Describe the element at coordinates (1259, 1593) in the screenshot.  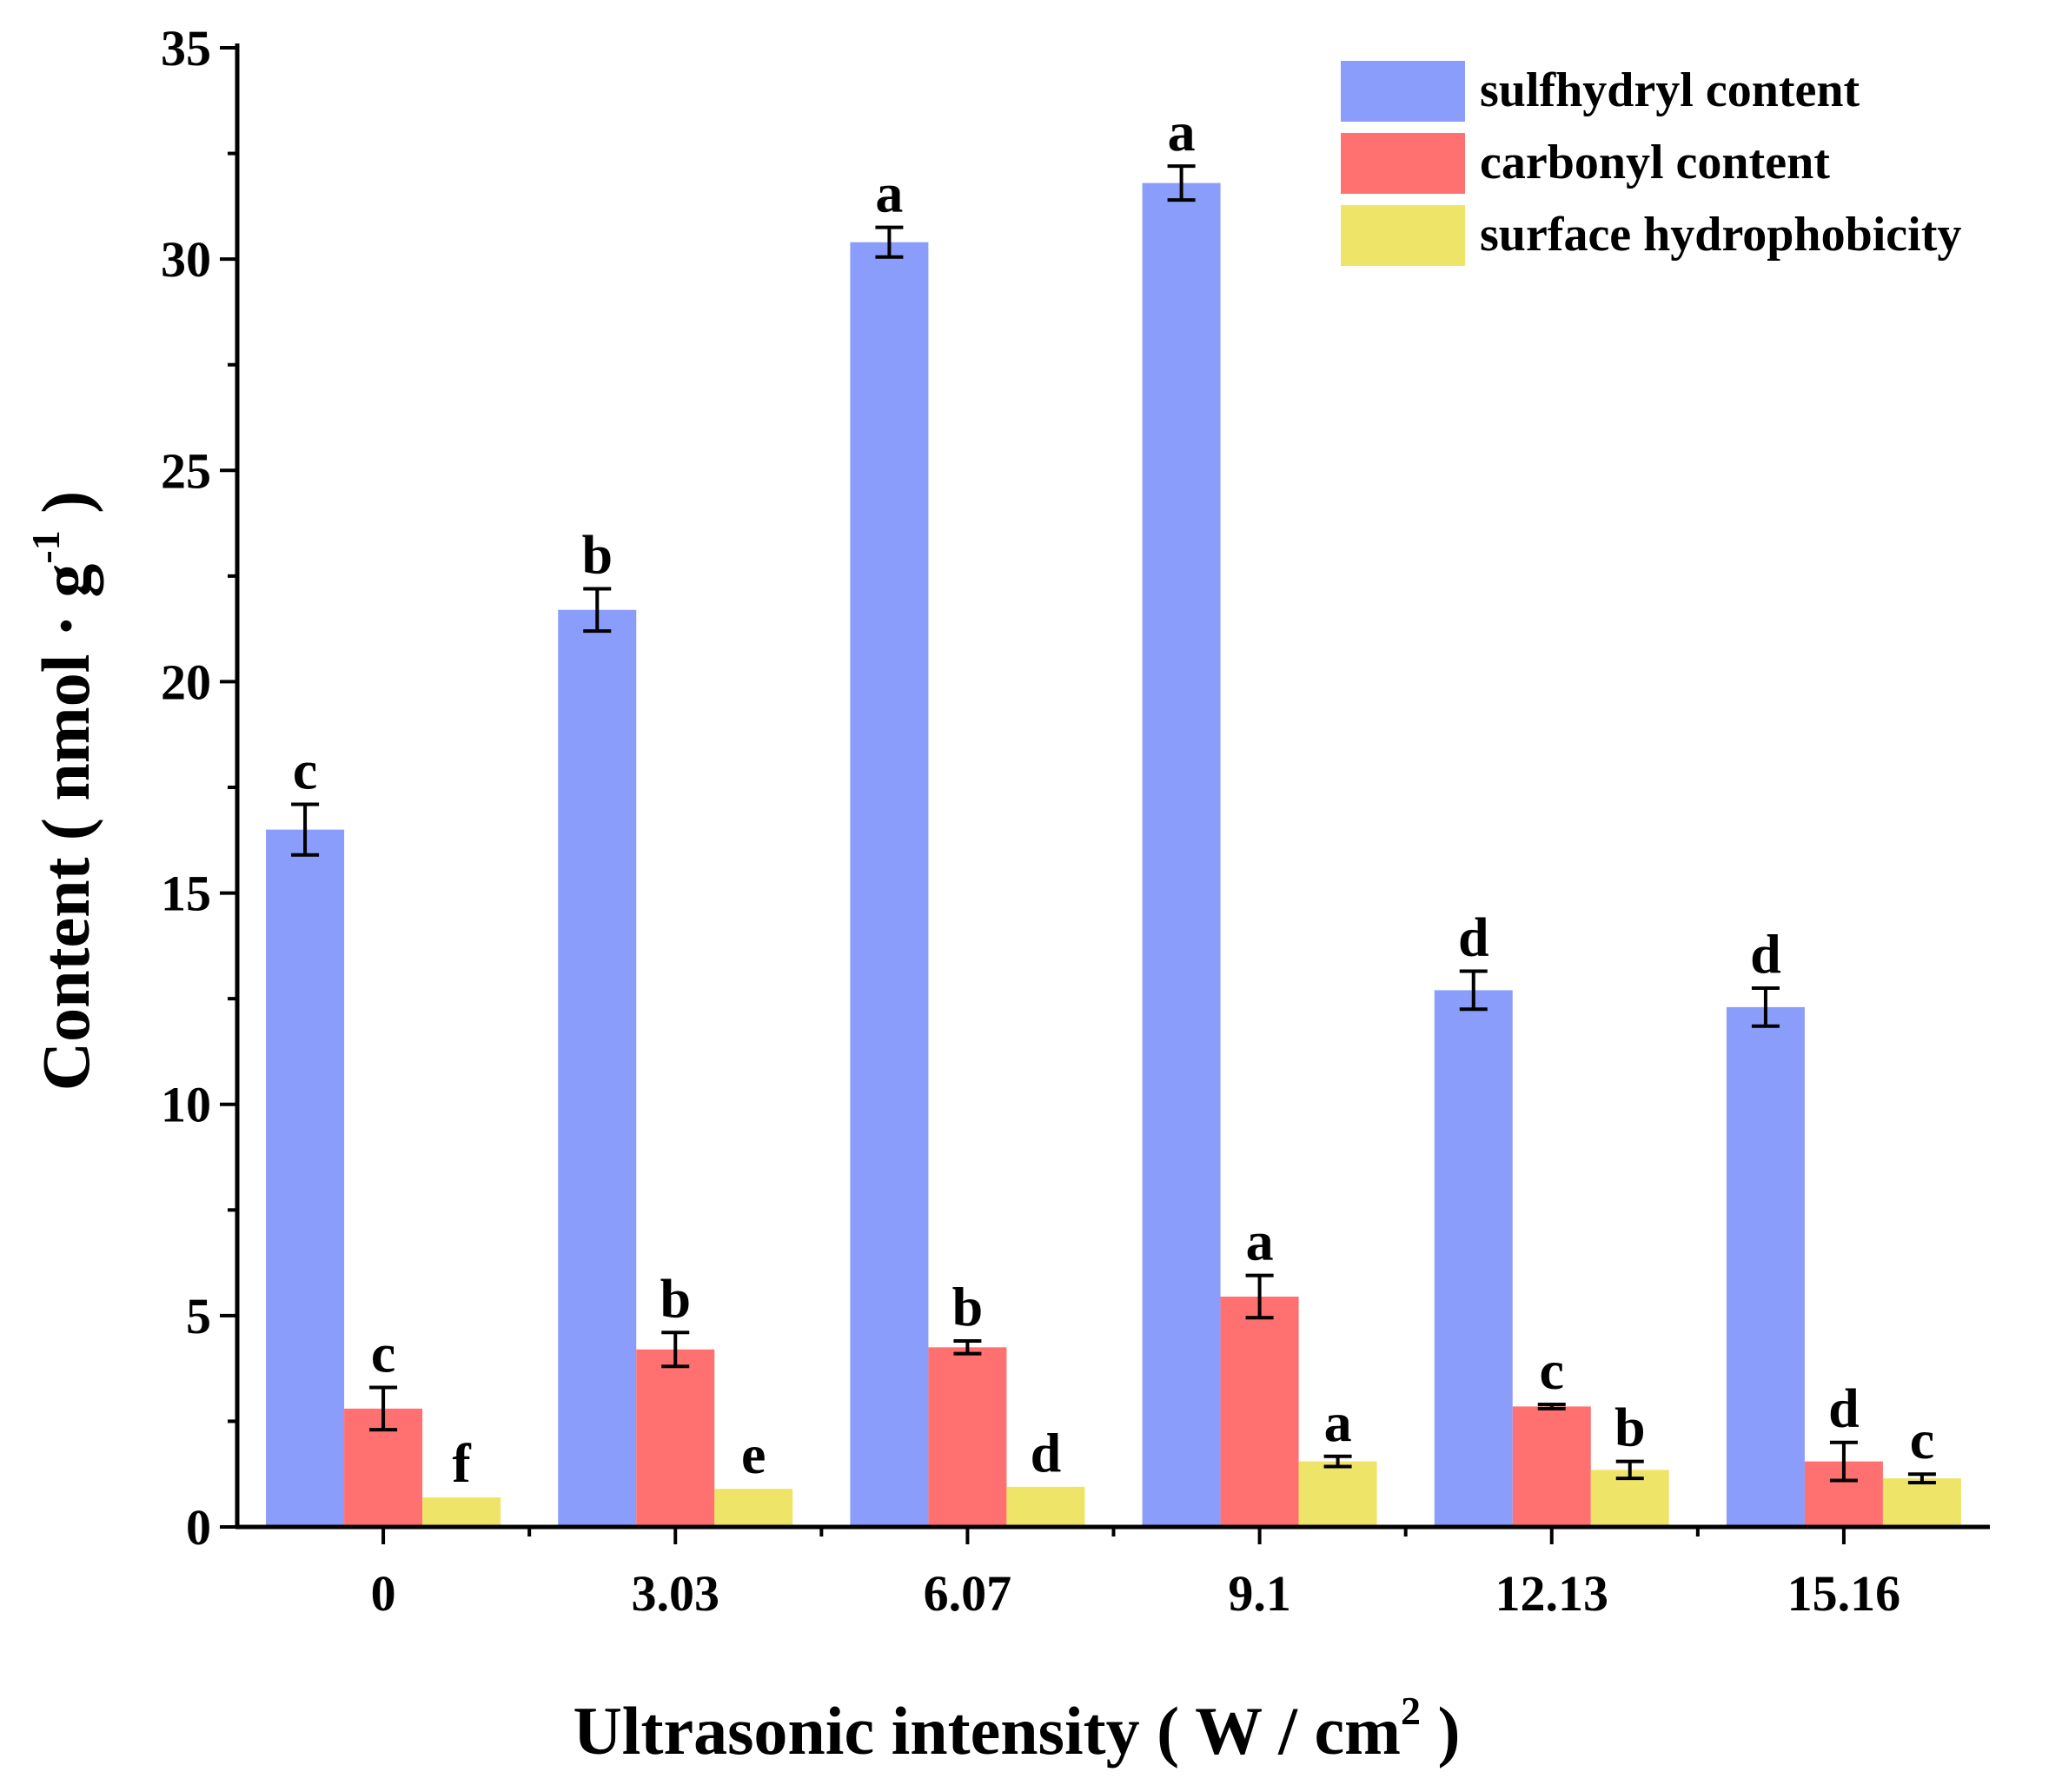
I see `x-tick-label: 9.1` at that location.